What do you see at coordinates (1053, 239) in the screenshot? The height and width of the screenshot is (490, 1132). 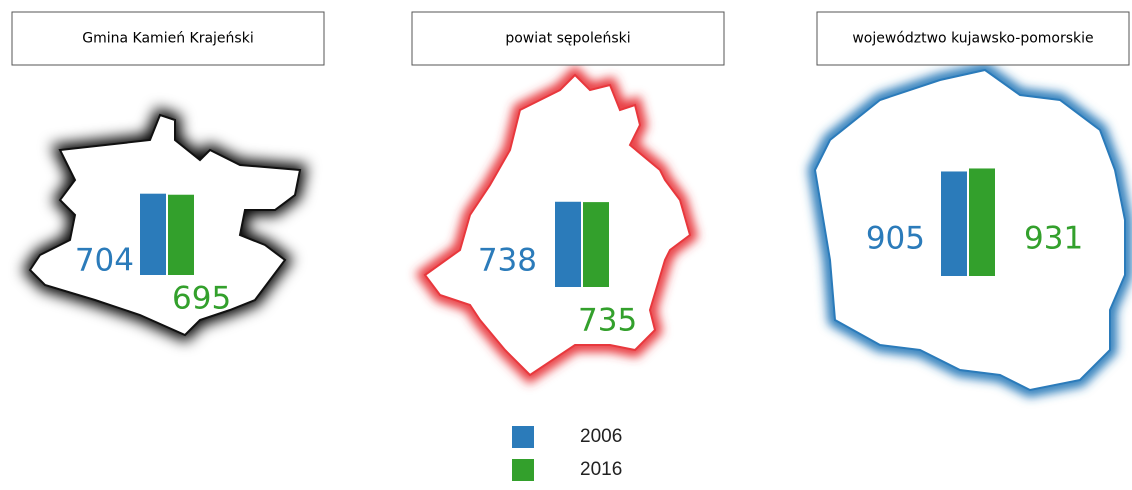 I see `value-label: 931` at bounding box center [1053, 239].